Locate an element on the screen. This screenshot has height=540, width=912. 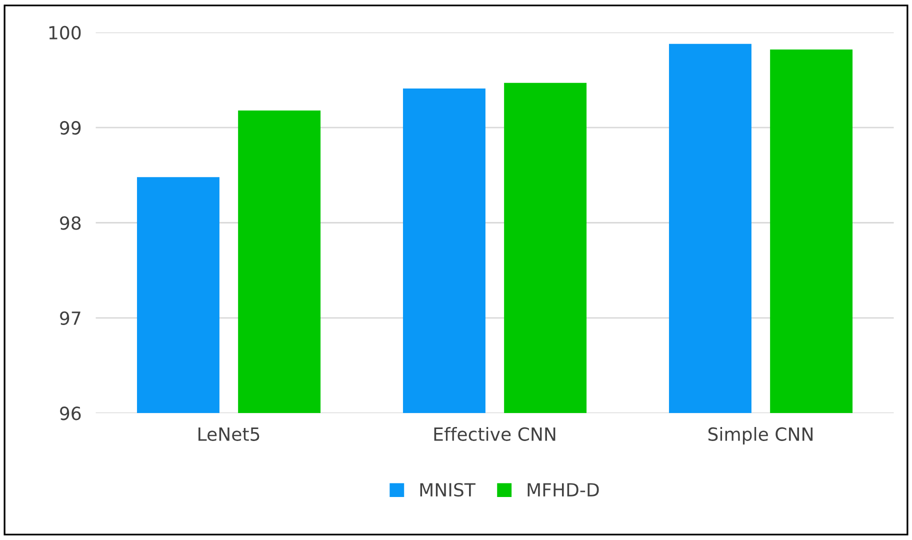
legend-label: MNIST is located at coordinates (448, 489).